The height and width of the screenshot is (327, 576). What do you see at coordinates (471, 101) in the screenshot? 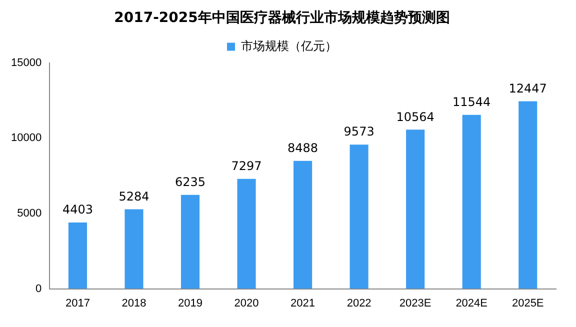
I see `data-label: 11544` at bounding box center [471, 101].